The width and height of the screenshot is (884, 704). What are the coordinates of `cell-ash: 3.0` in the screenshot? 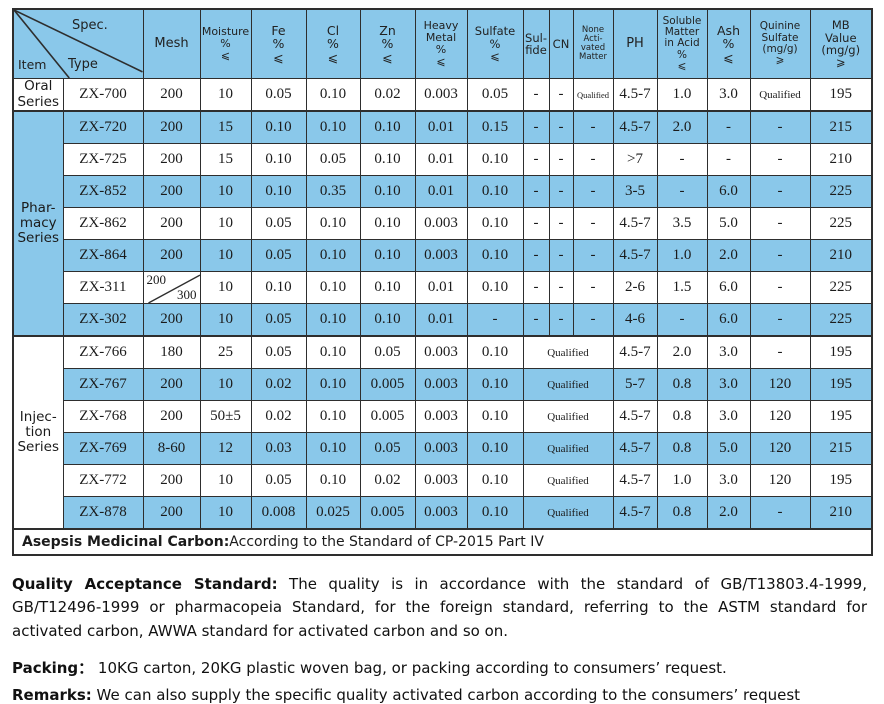 It's located at (728, 480).